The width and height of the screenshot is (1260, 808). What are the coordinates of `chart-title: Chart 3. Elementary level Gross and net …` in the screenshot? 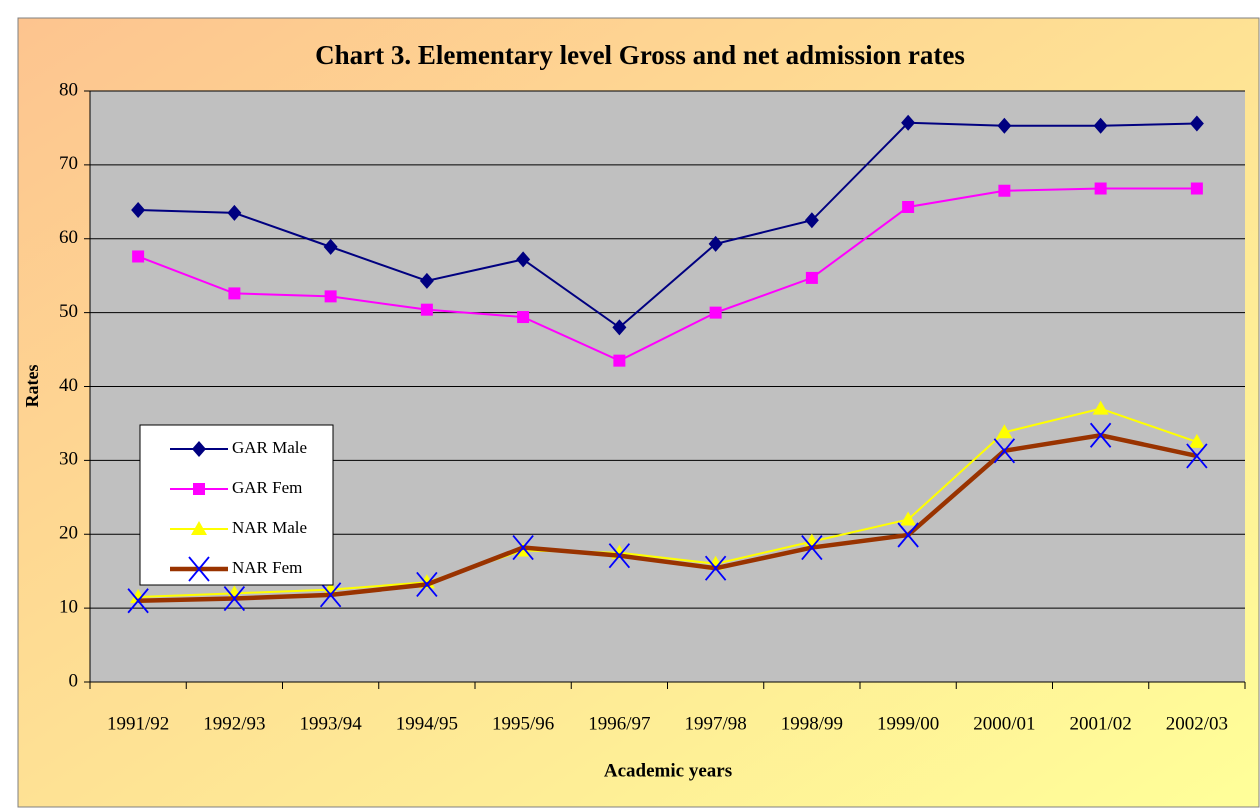 It's located at (640, 55).